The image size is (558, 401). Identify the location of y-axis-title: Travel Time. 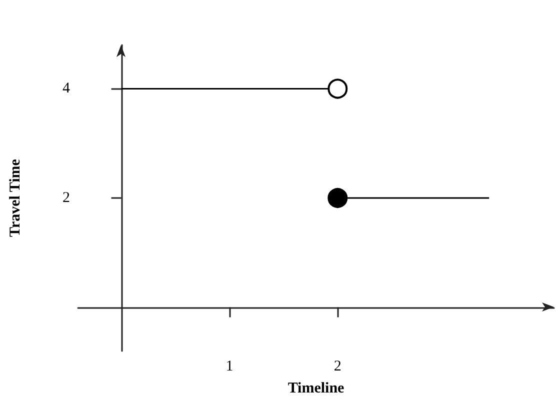
(16, 197).